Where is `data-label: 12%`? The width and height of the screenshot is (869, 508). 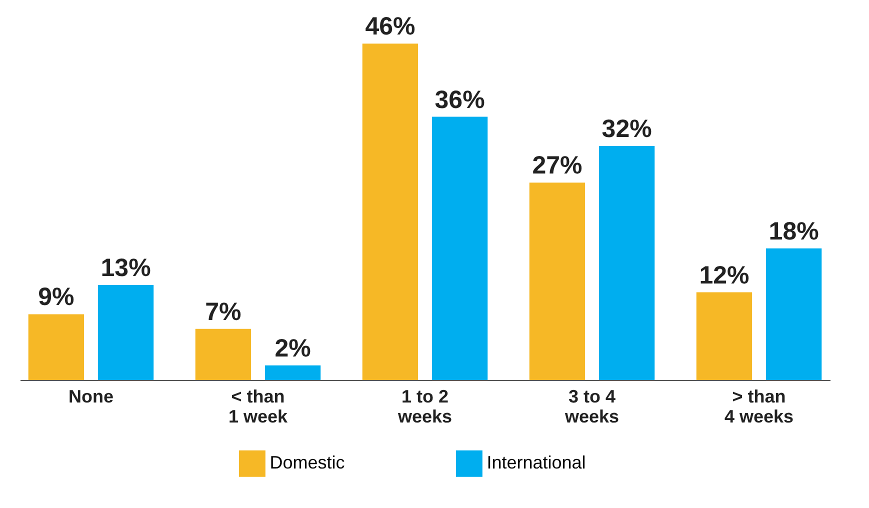 data-label: 12% is located at coordinates (724, 275).